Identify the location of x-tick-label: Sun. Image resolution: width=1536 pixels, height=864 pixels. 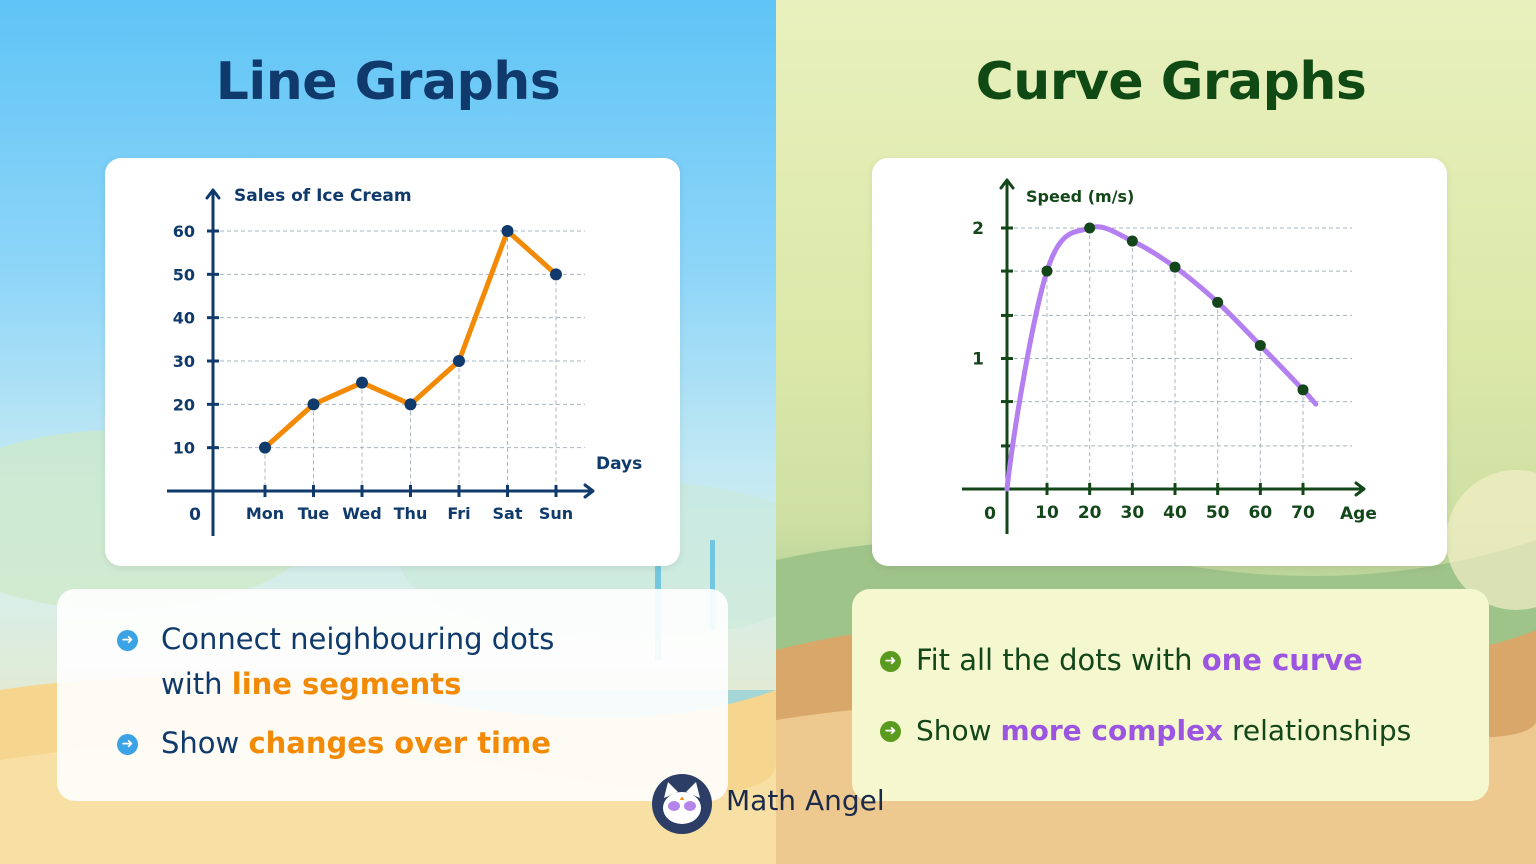
(556, 513).